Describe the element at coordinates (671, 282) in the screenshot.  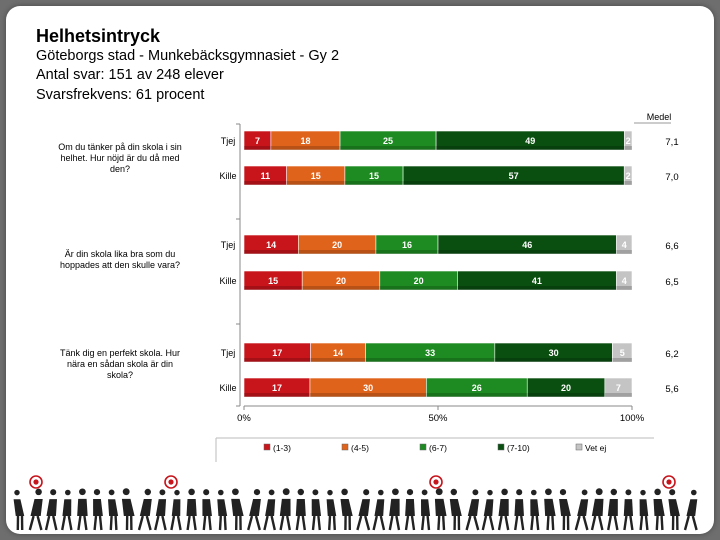
I see `mean-value: 6,5` at that location.